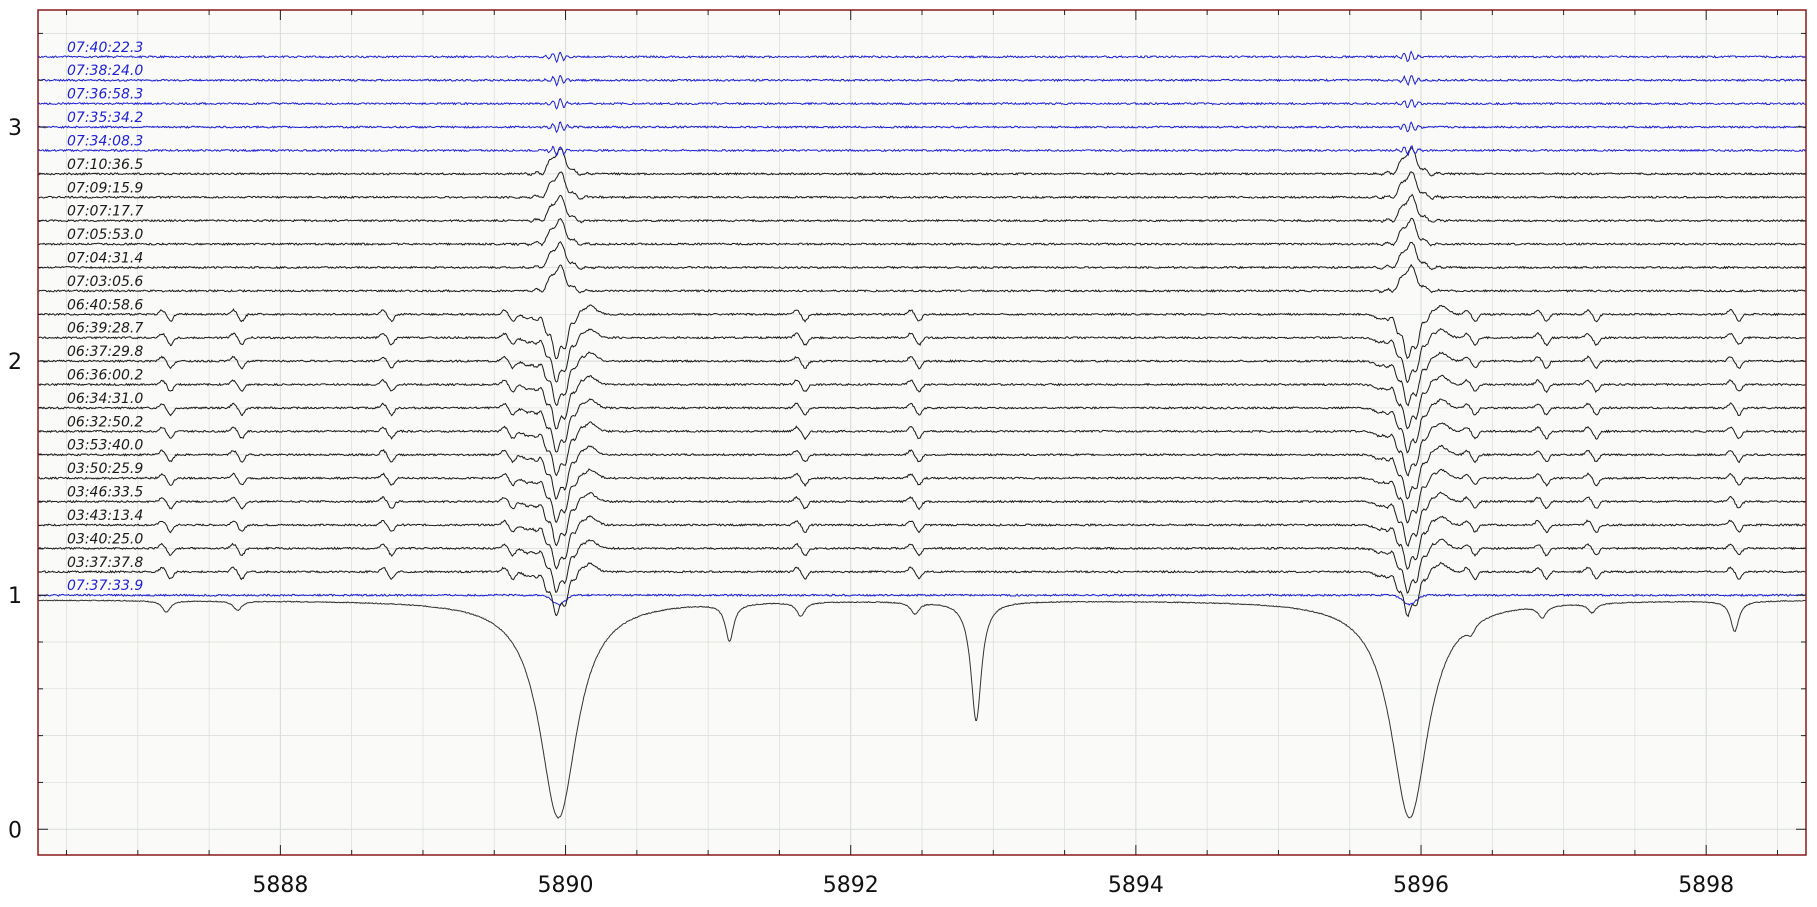 This screenshot has width=1817, height=907. I want to click on series-label: 07:35:34.2, so click(105, 118).